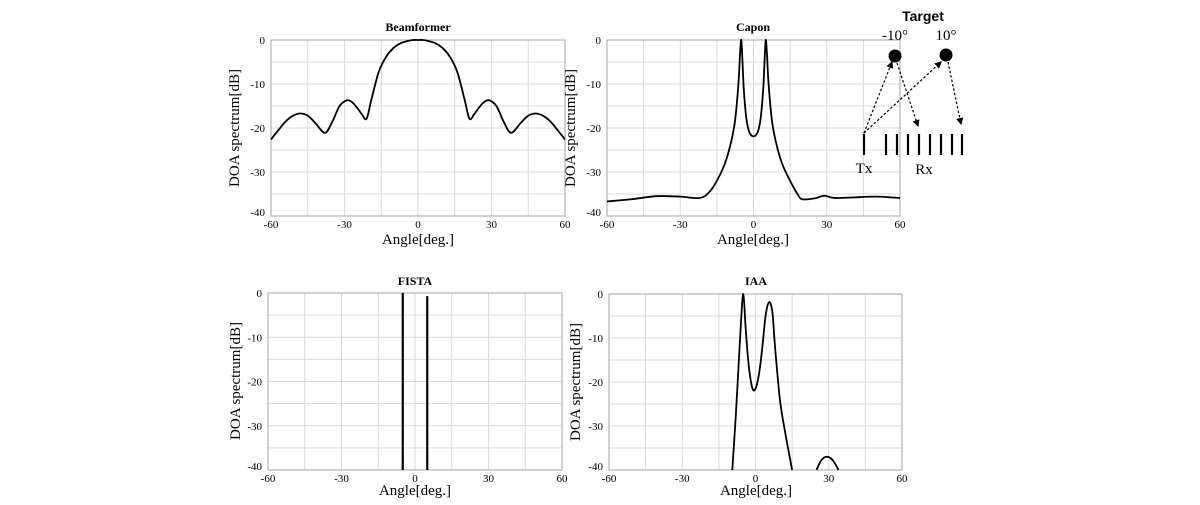 The width and height of the screenshot is (1200, 505). What do you see at coordinates (756, 281) in the screenshot?
I see `chart-title: IAA` at bounding box center [756, 281].